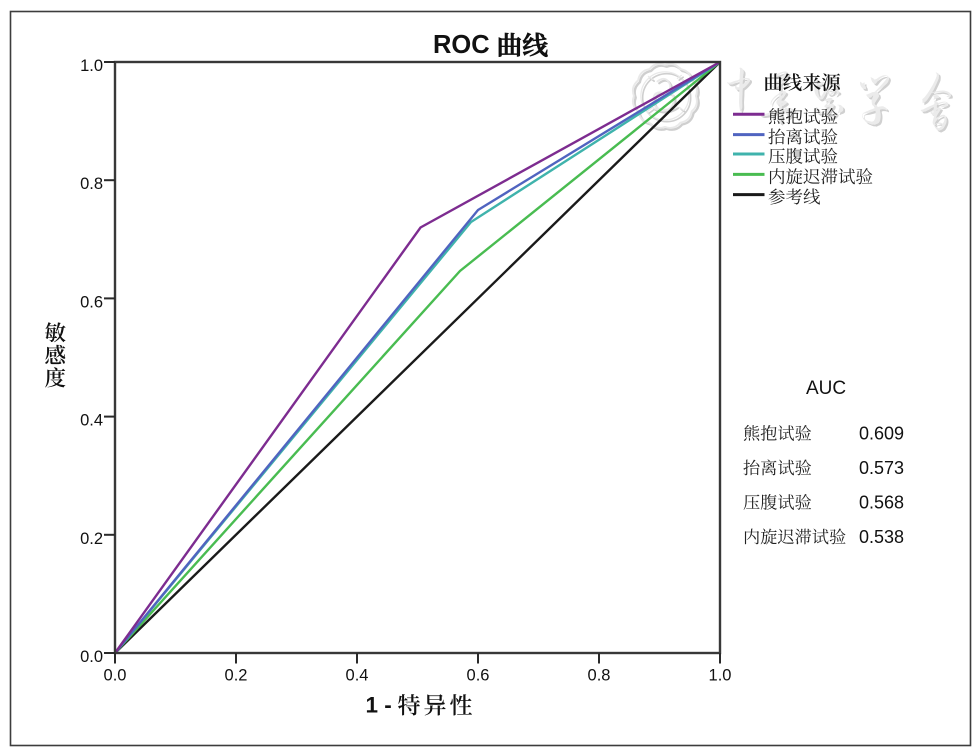 This screenshot has height=754, width=977. Describe the element at coordinates (881, 434) in the screenshot. I see `svg-text: 0.609` at that location.